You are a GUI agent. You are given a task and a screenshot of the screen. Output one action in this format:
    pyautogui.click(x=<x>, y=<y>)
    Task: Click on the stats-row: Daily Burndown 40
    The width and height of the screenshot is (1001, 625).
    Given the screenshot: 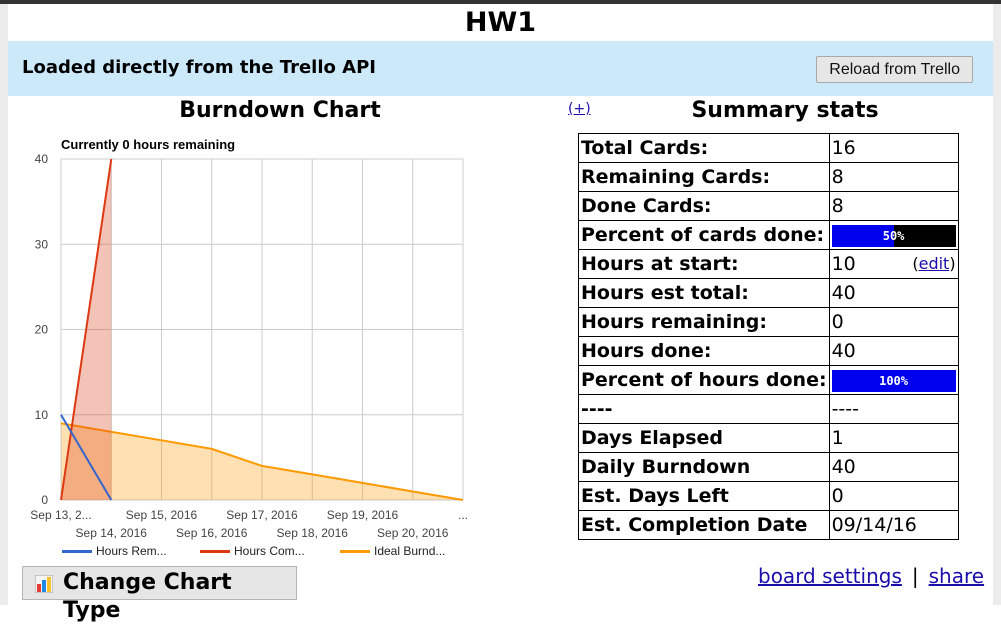 What is the action you would take?
    pyautogui.click(x=768, y=467)
    